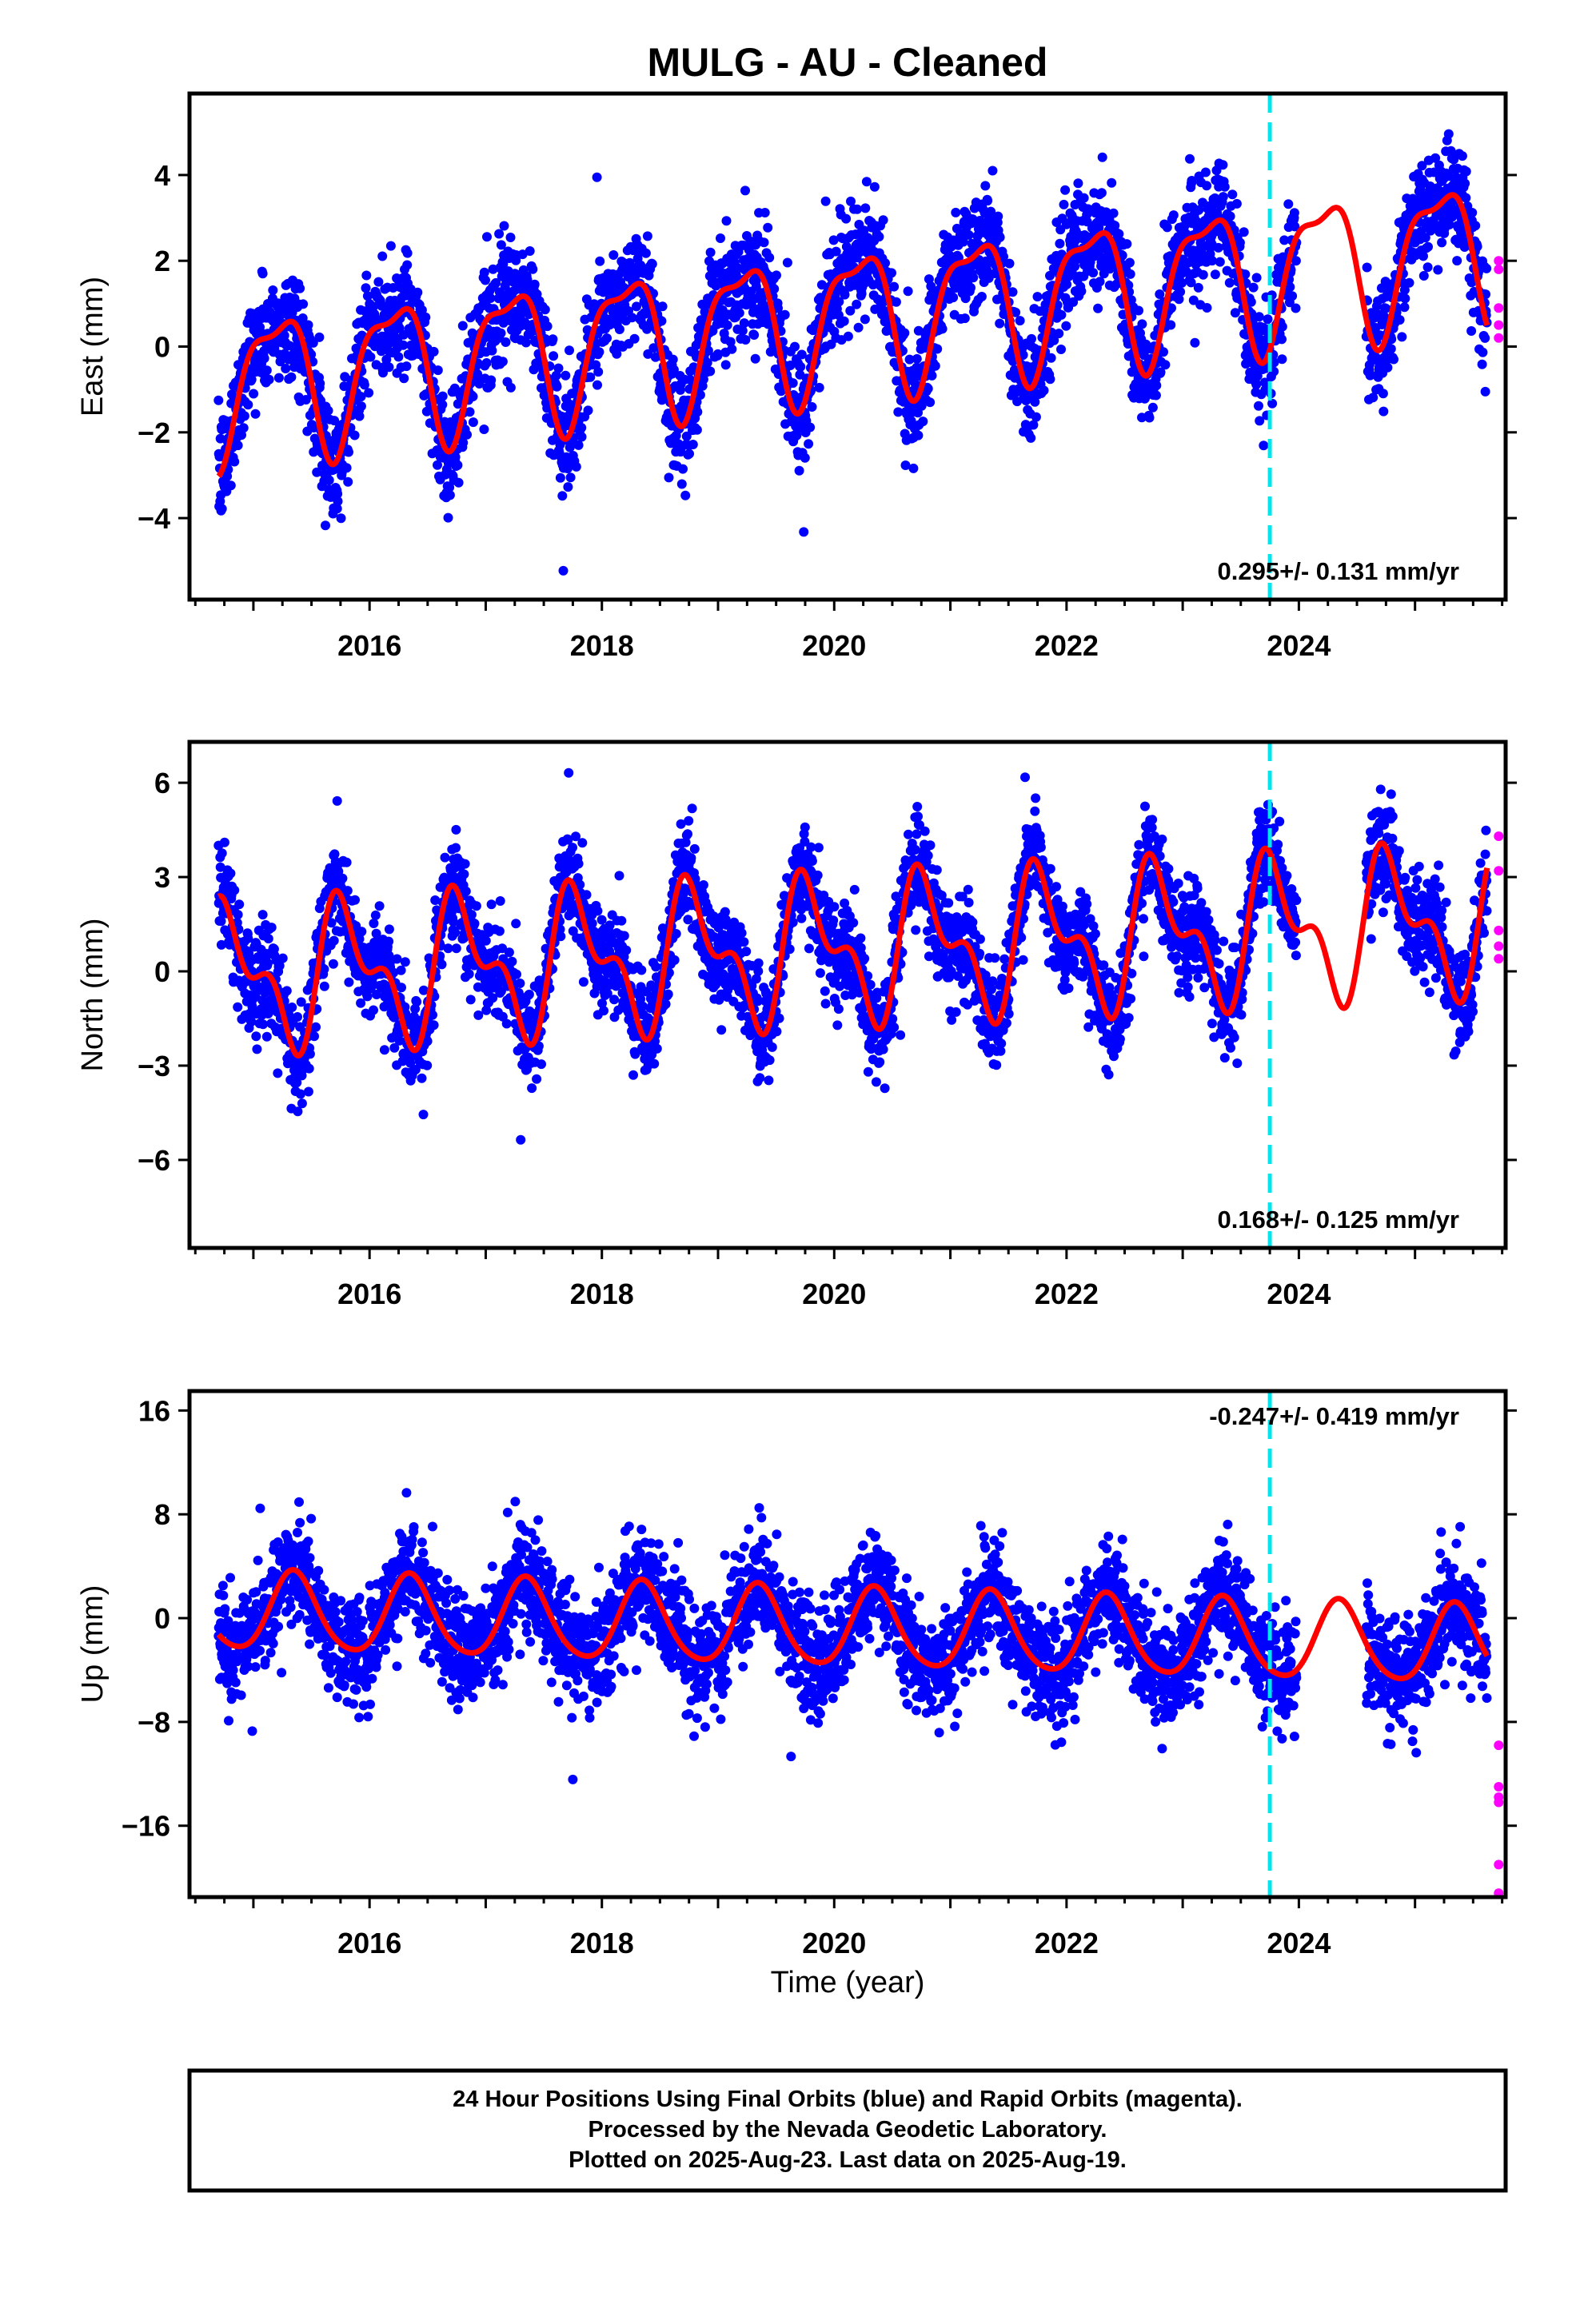  What do you see at coordinates (1499, 260) in the screenshot?
I see `rapid-point` at bounding box center [1499, 260].